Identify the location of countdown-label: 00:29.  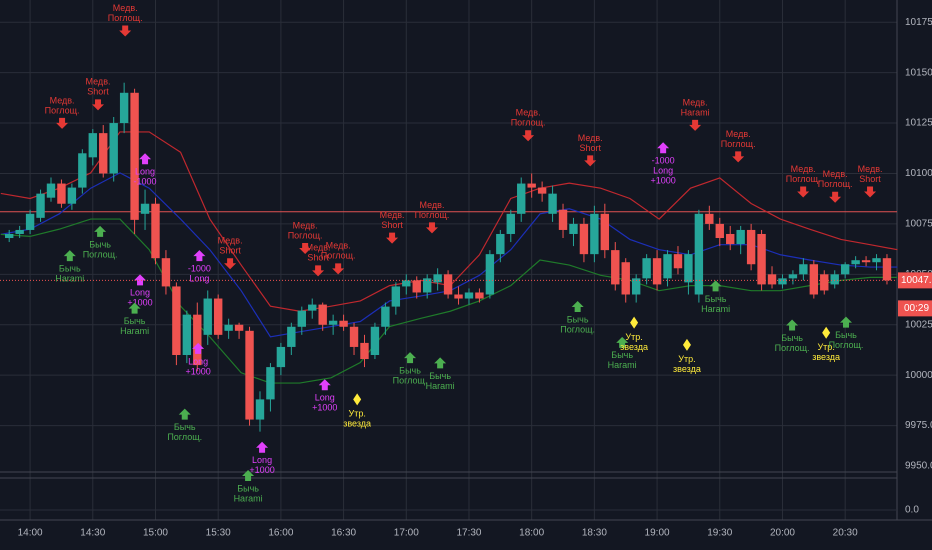
(916, 308).